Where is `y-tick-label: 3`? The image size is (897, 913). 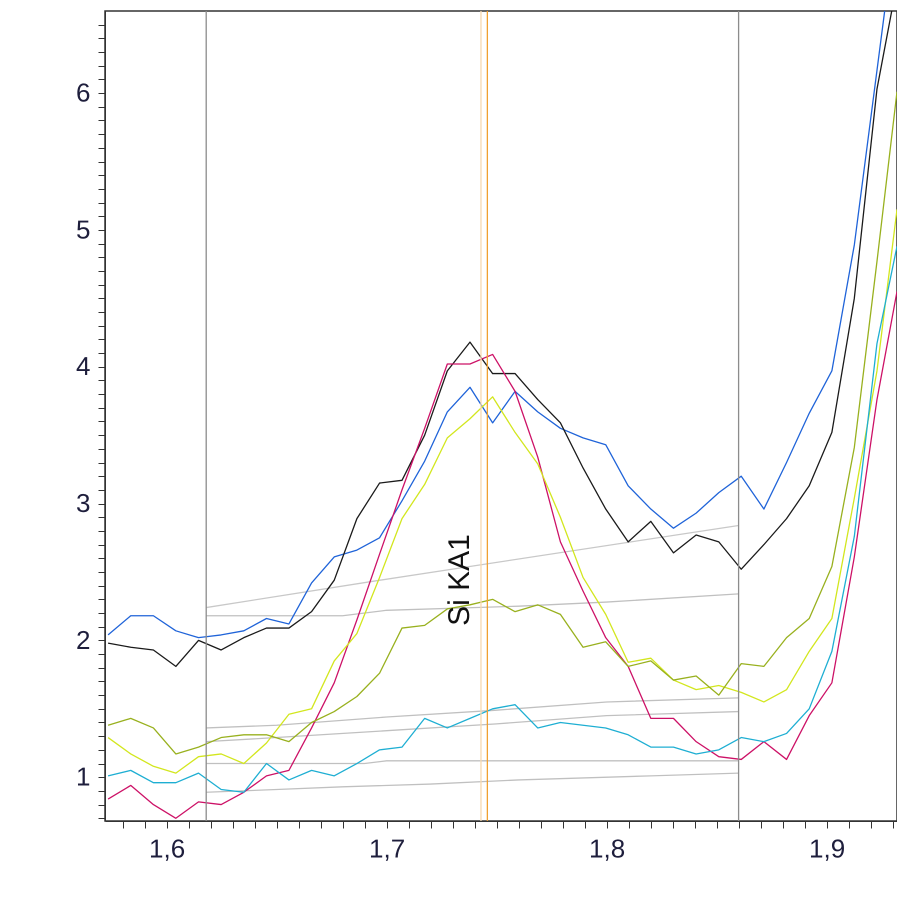
y-tick-label: 3 is located at coordinates (83, 503).